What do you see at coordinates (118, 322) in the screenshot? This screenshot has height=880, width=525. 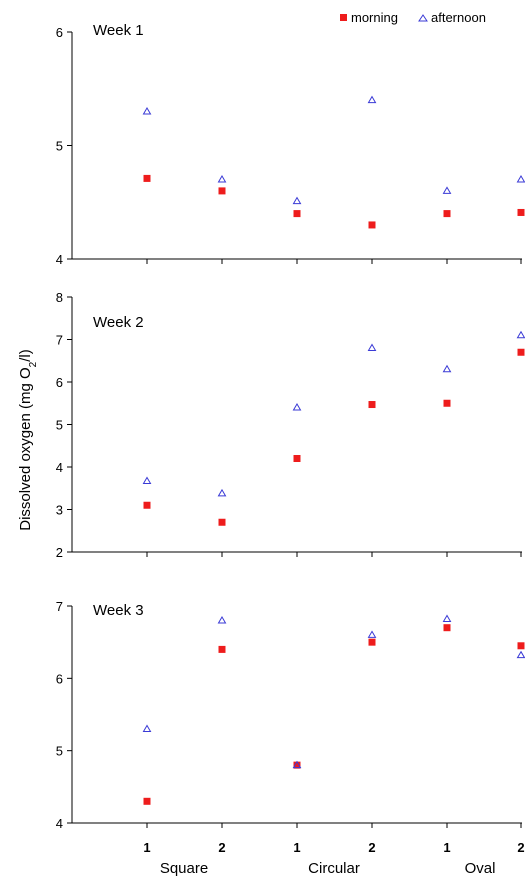 I see `panel-title: Week 2` at bounding box center [118, 322].